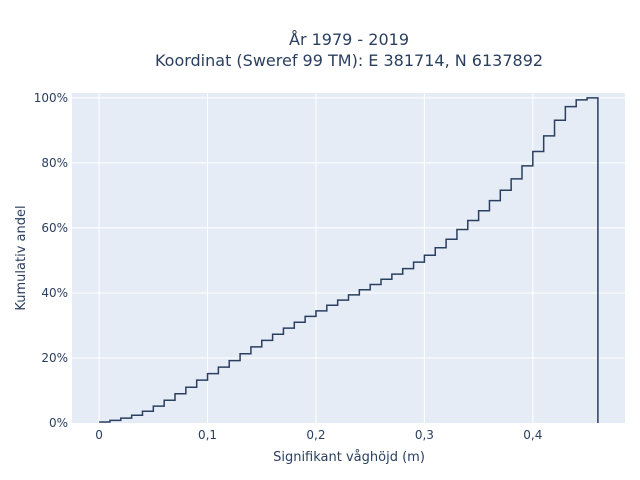 The width and height of the screenshot is (640, 480). I want to click on y-tick-label: 80%, so click(54, 163).